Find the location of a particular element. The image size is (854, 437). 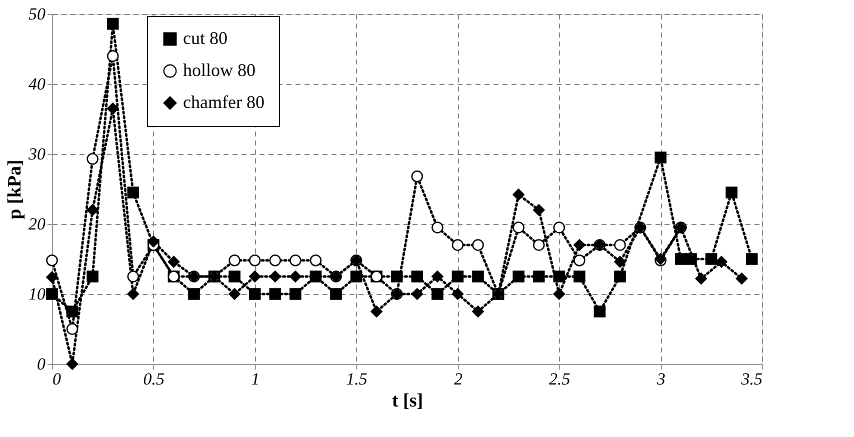

y-tick-label: 50 is located at coordinates (37, 14).